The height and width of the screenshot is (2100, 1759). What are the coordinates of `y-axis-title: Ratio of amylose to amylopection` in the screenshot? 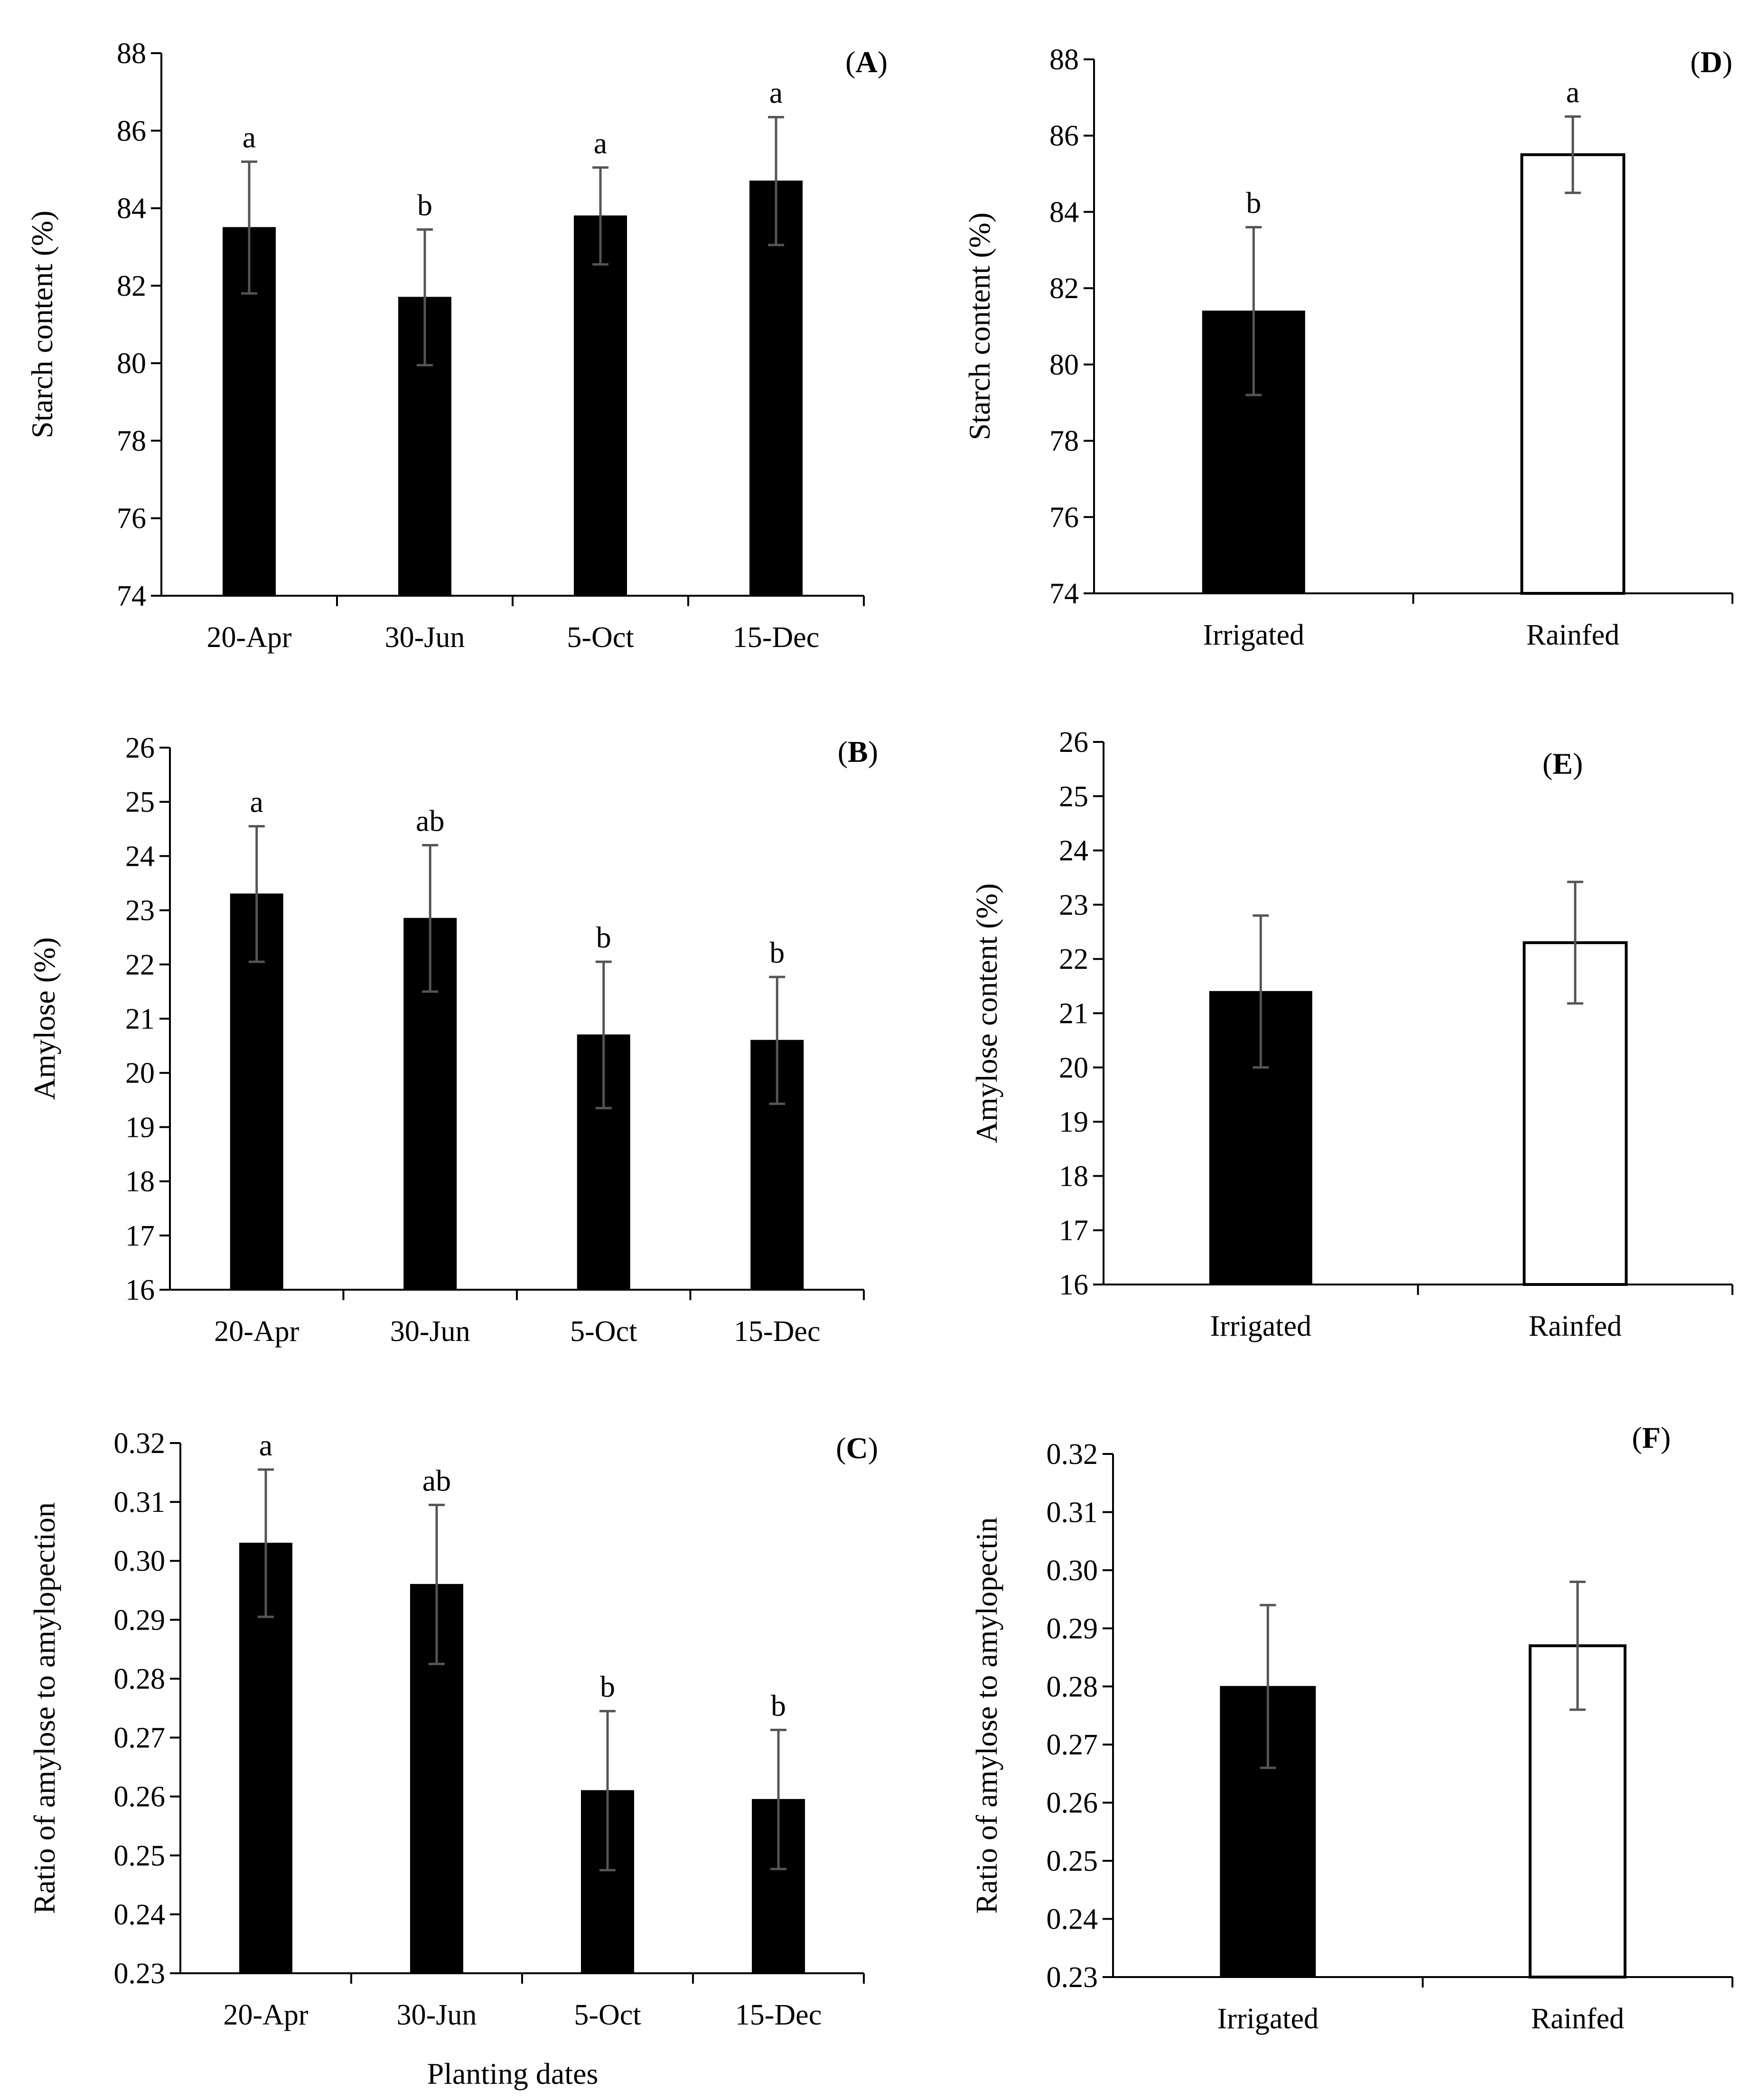 It's located at (44, 1708).